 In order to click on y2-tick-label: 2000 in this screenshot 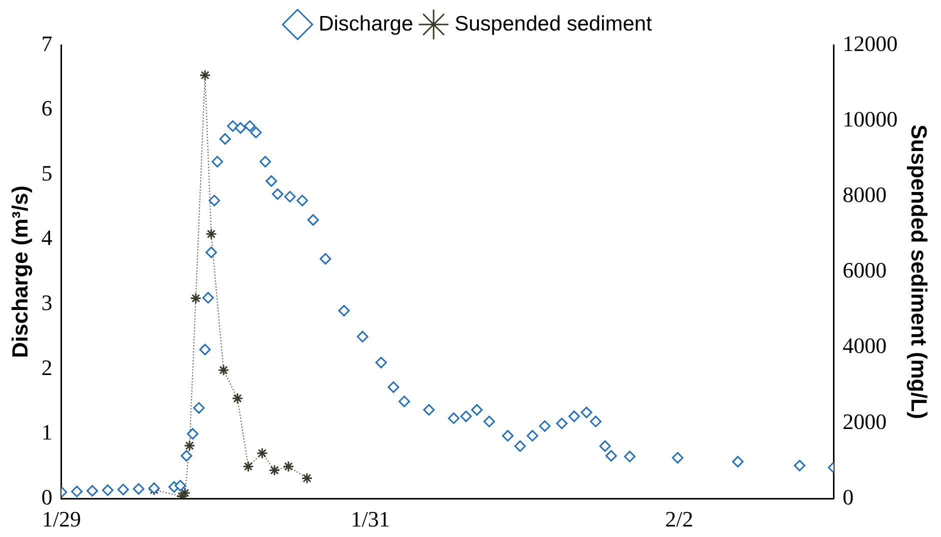, I will do `click(864, 421)`.